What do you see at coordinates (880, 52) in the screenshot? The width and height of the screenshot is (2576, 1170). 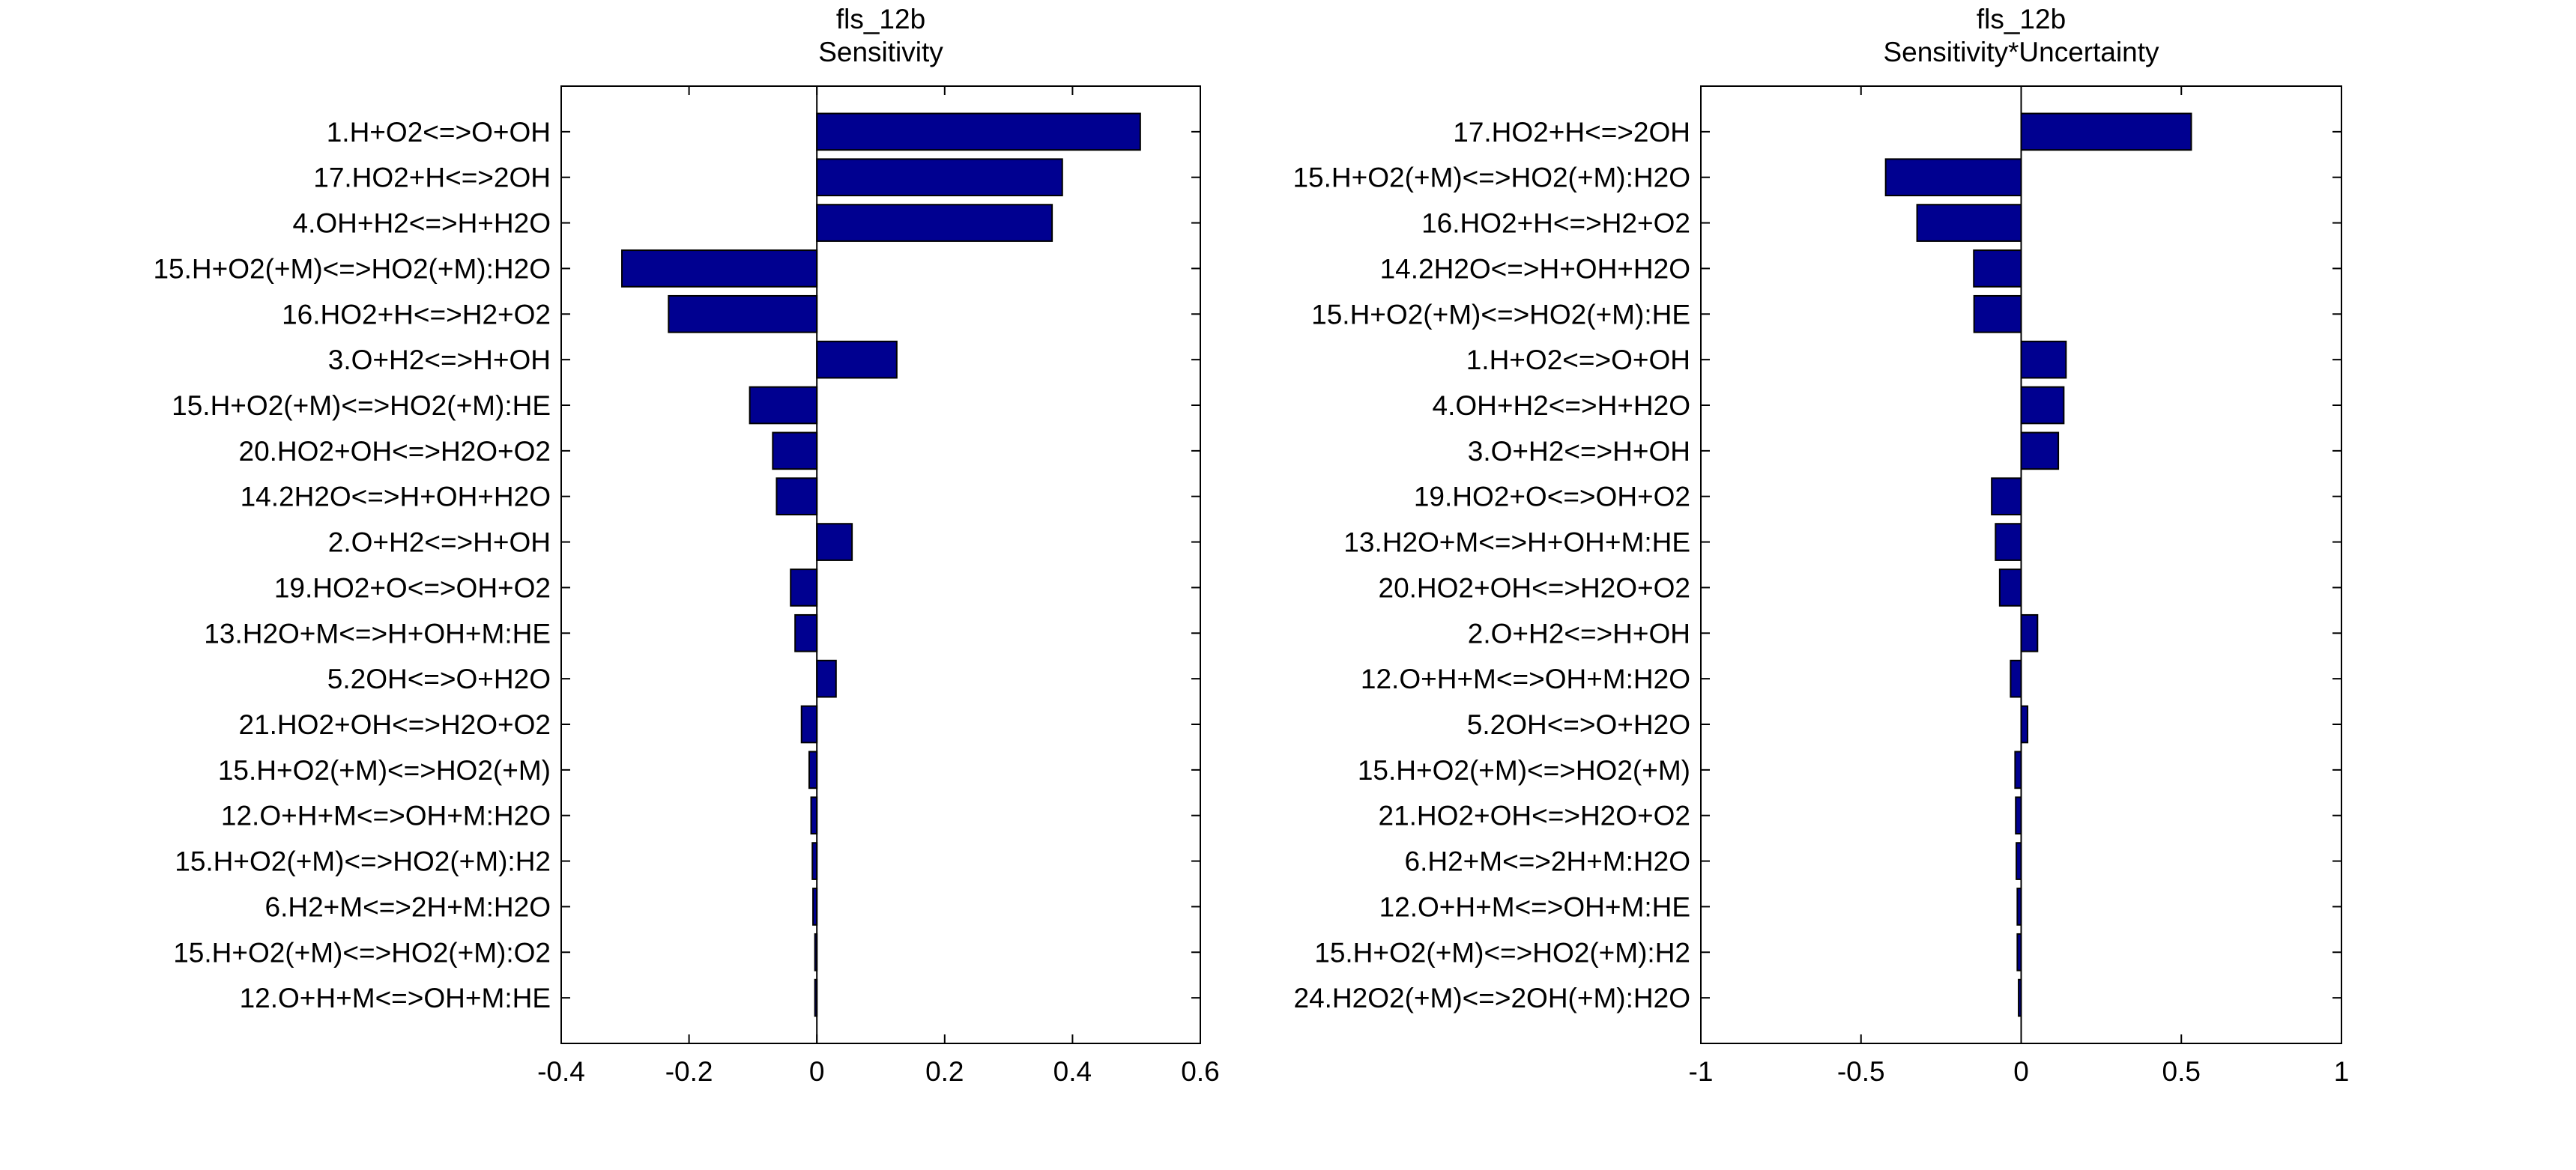 I see `chart-subtitle: Sensitivity` at bounding box center [880, 52].